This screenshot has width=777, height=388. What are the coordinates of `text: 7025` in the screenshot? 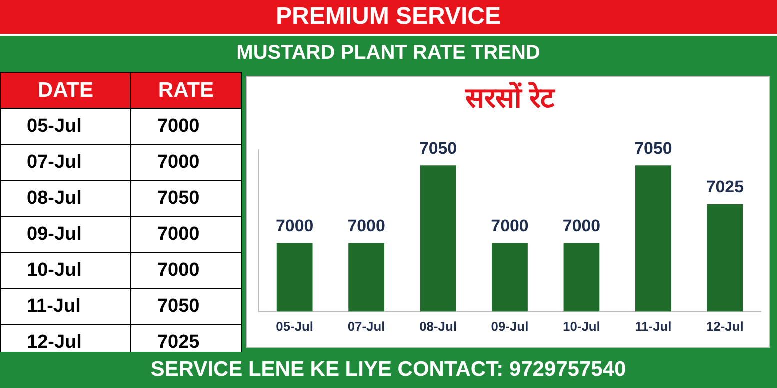 It's located at (178, 342).